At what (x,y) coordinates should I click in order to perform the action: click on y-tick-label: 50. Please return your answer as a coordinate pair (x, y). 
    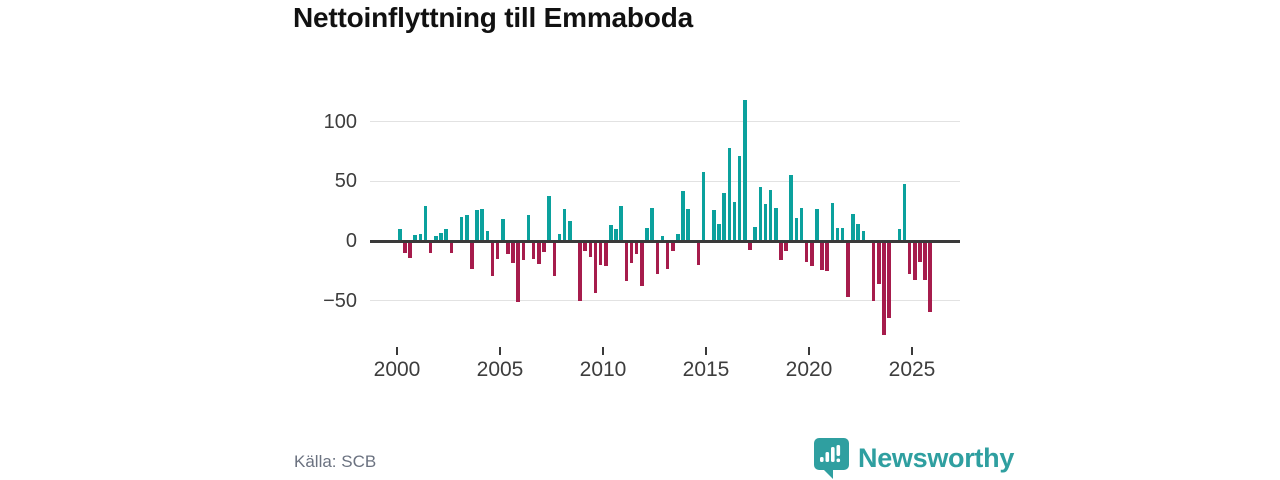
    Looking at the image, I should click on (345, 181).